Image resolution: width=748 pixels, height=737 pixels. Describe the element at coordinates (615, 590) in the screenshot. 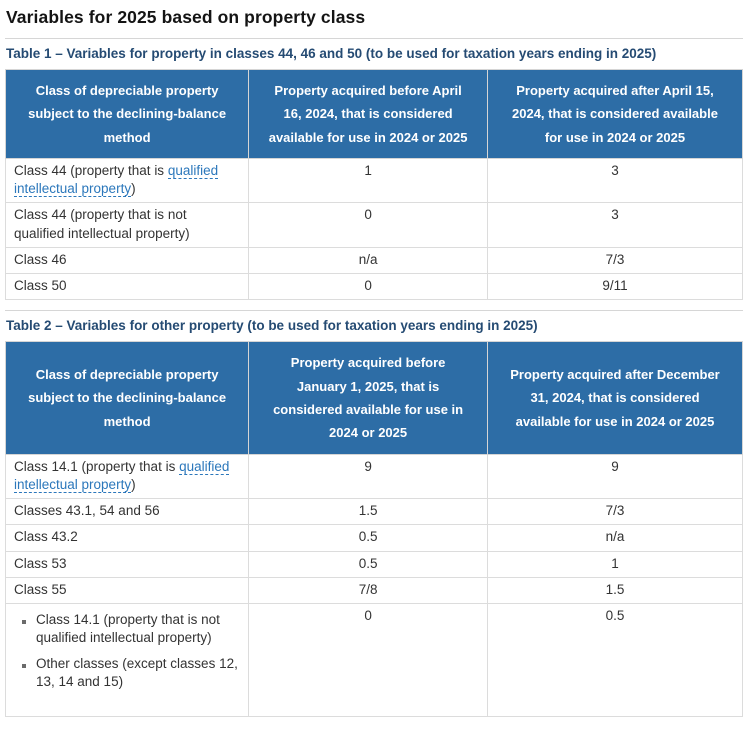

I see `value-after: 1.5` at that location.